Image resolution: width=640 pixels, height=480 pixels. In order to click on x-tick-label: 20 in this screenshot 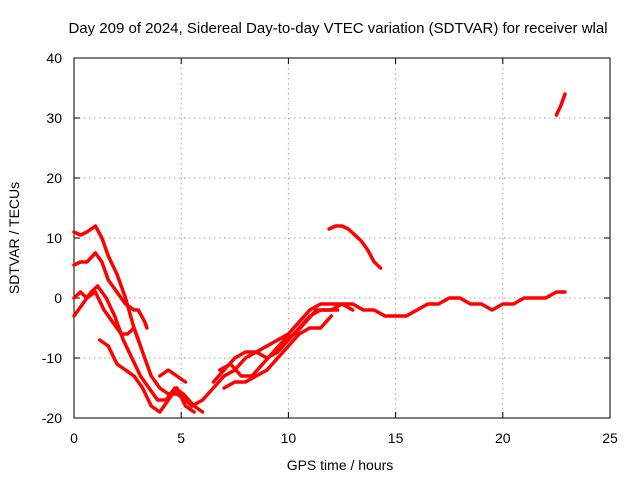, I will do `click(503, 438)`.